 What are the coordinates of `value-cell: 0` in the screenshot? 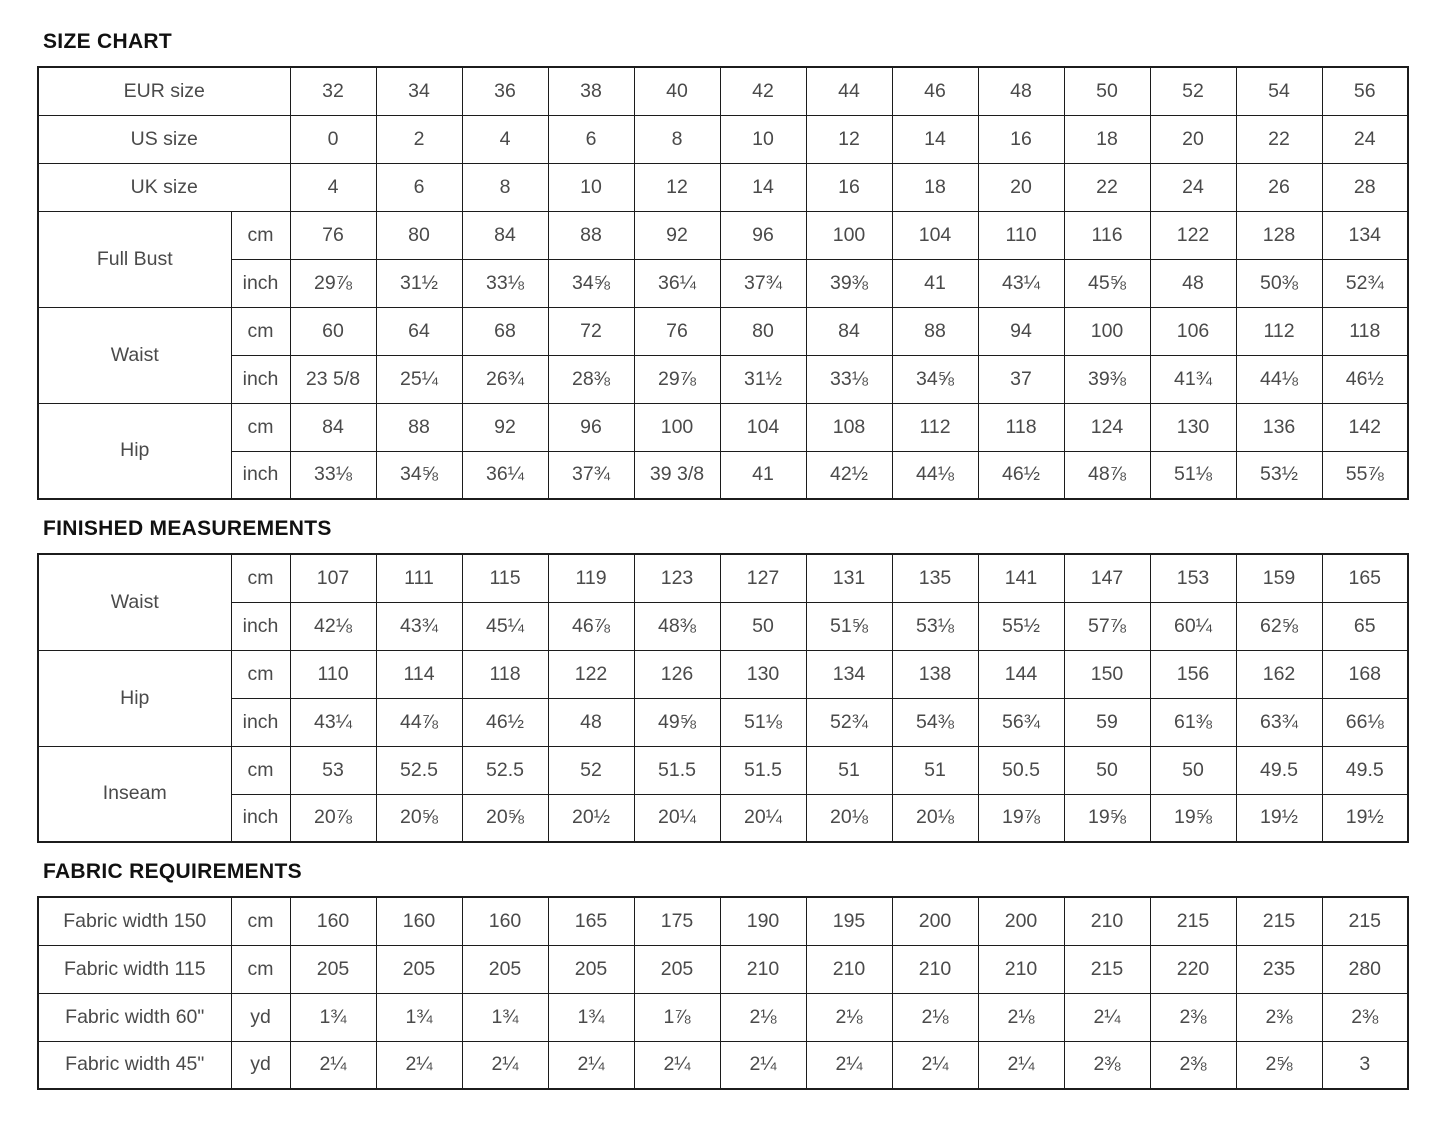 It's located at (333, 139).